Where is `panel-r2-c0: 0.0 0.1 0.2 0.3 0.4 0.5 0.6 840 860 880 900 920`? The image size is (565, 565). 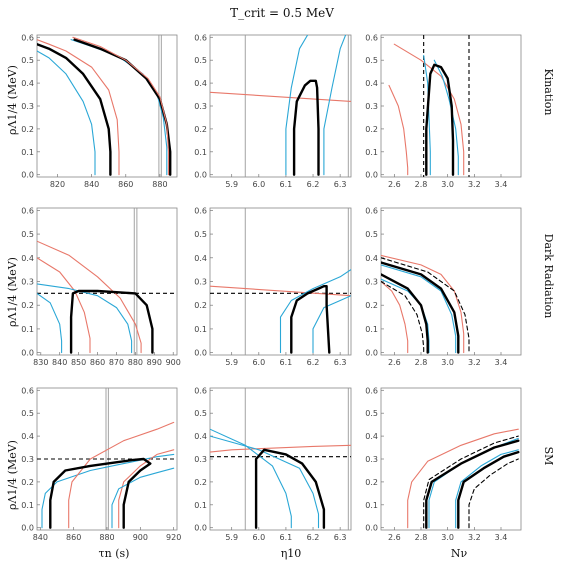
panel-r2-c0: 0.0 0.1 0.2 0.3 0.4 0.5 0.6 840 860 880 900 920 is located at coordinates (101, 464).